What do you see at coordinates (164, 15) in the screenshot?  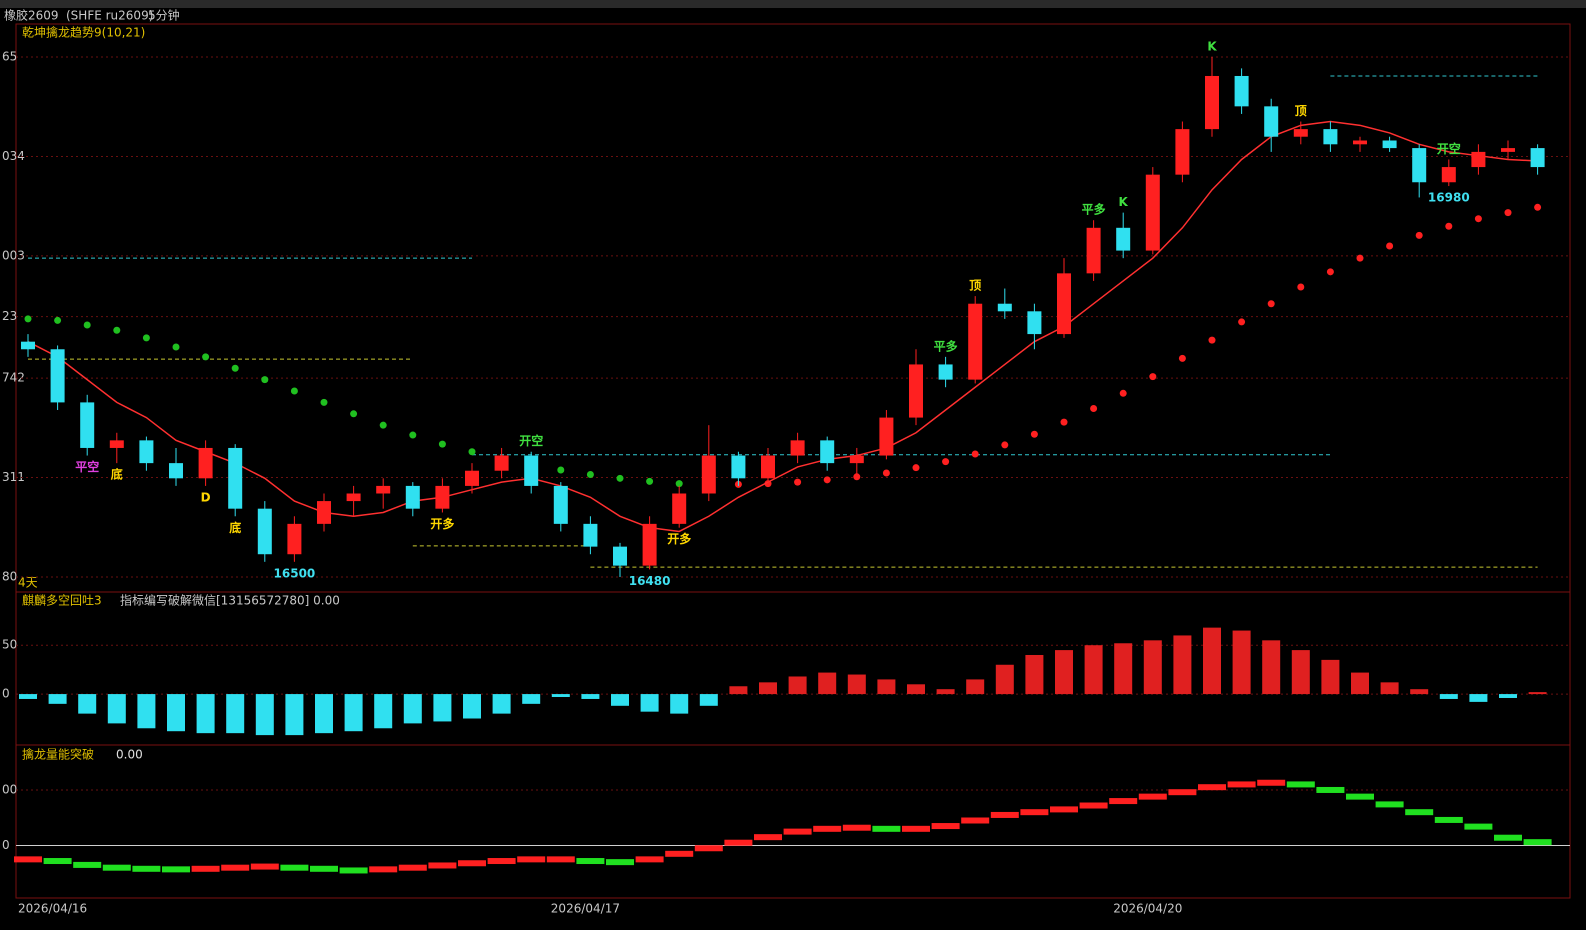 I see `period: 5分钟` at bounding box center [164, 15].